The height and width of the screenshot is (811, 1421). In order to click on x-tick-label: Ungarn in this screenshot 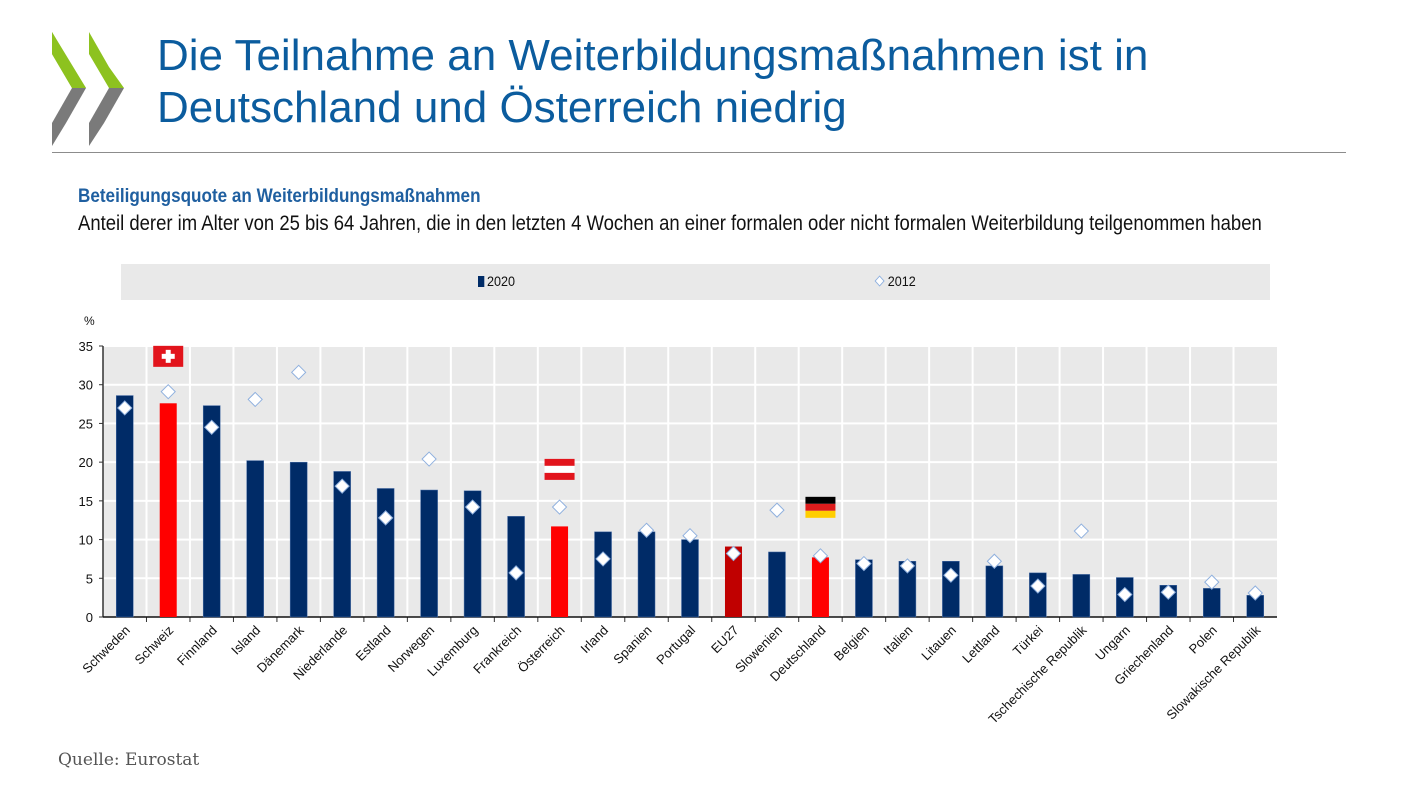, I will do `click(1112, 643)`.